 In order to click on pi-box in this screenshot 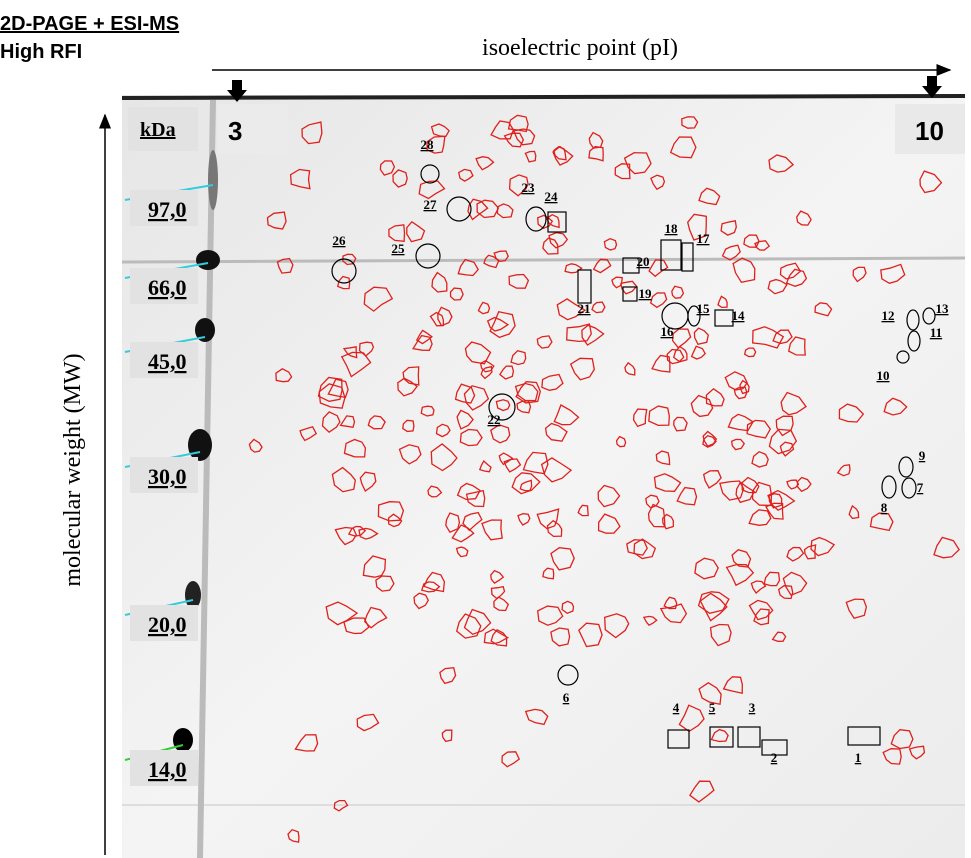, I will do `click(930, 129)`.